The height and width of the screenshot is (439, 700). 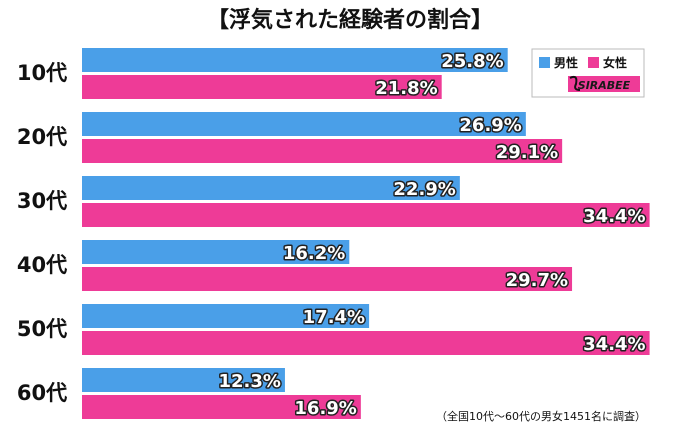 I want to click on legend: 男性 女性 SIRABEE, so click(x=588, y=73).